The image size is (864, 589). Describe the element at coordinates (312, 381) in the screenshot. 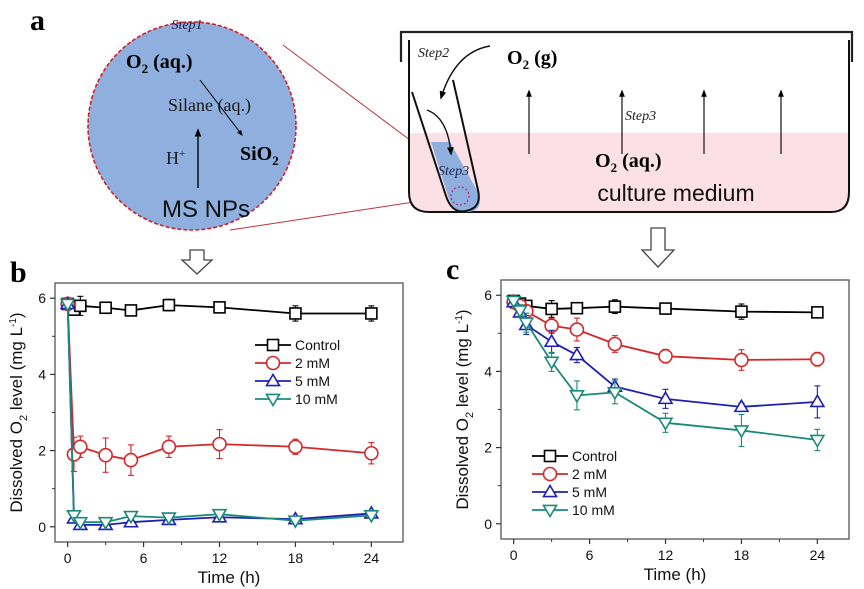

I see `legend-label: 5 mM` at that location.